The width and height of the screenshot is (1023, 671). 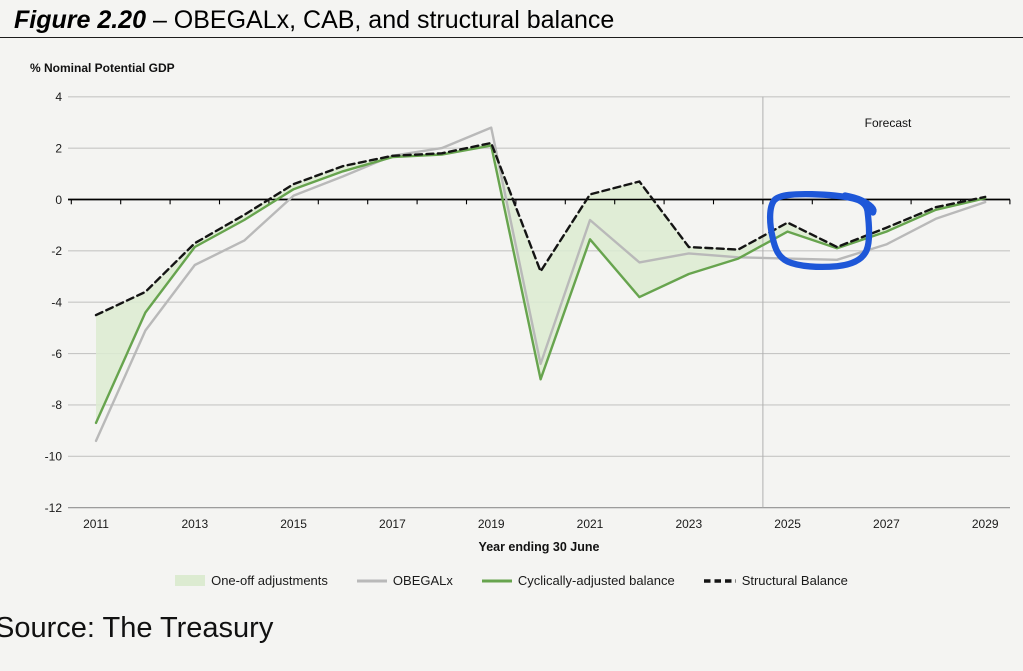 I want to click on y-axis-tick-label: 2, so click(x=58, y=148).